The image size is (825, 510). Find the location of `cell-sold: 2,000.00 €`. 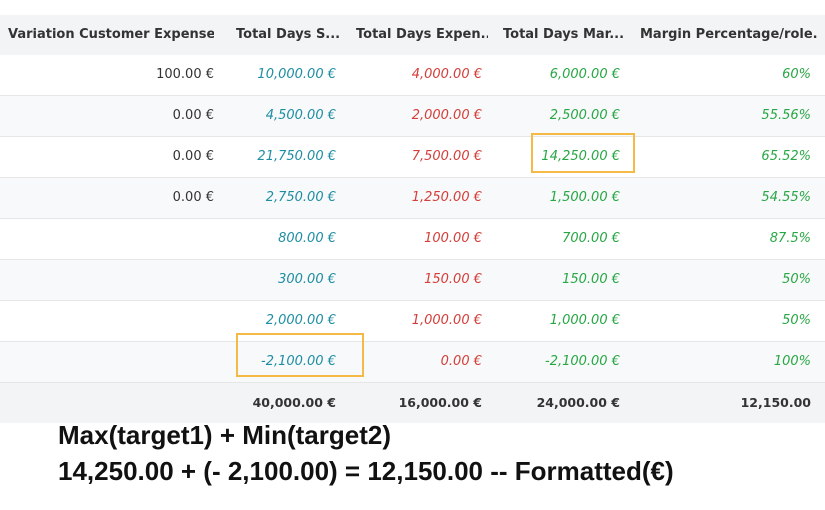

cell-sold: 2,000.00 € is located at coordinates (300, 320).